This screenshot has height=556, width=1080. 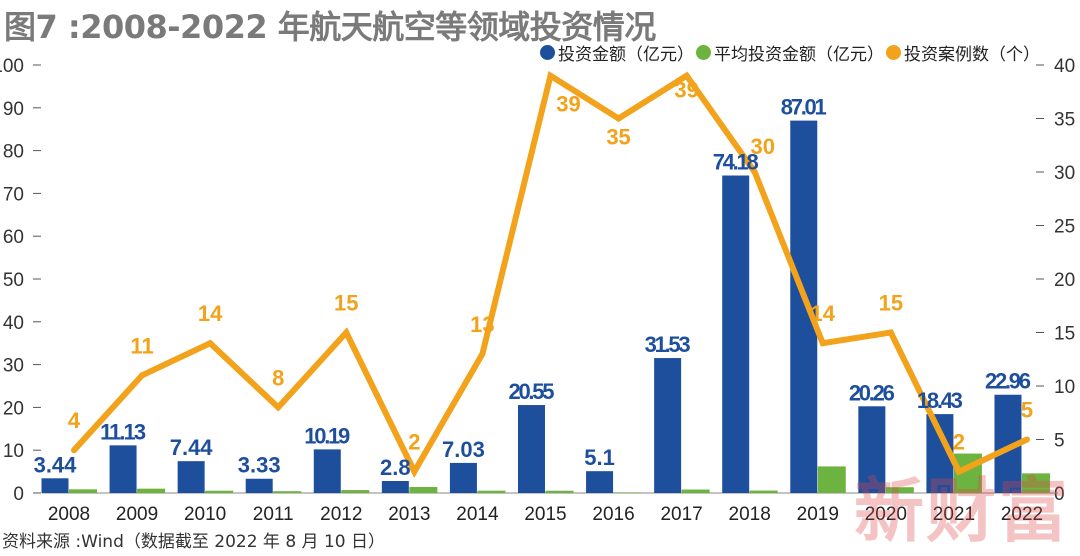 I want to click on right-axis-tick-label: 0, so click(x=1059, y=494).